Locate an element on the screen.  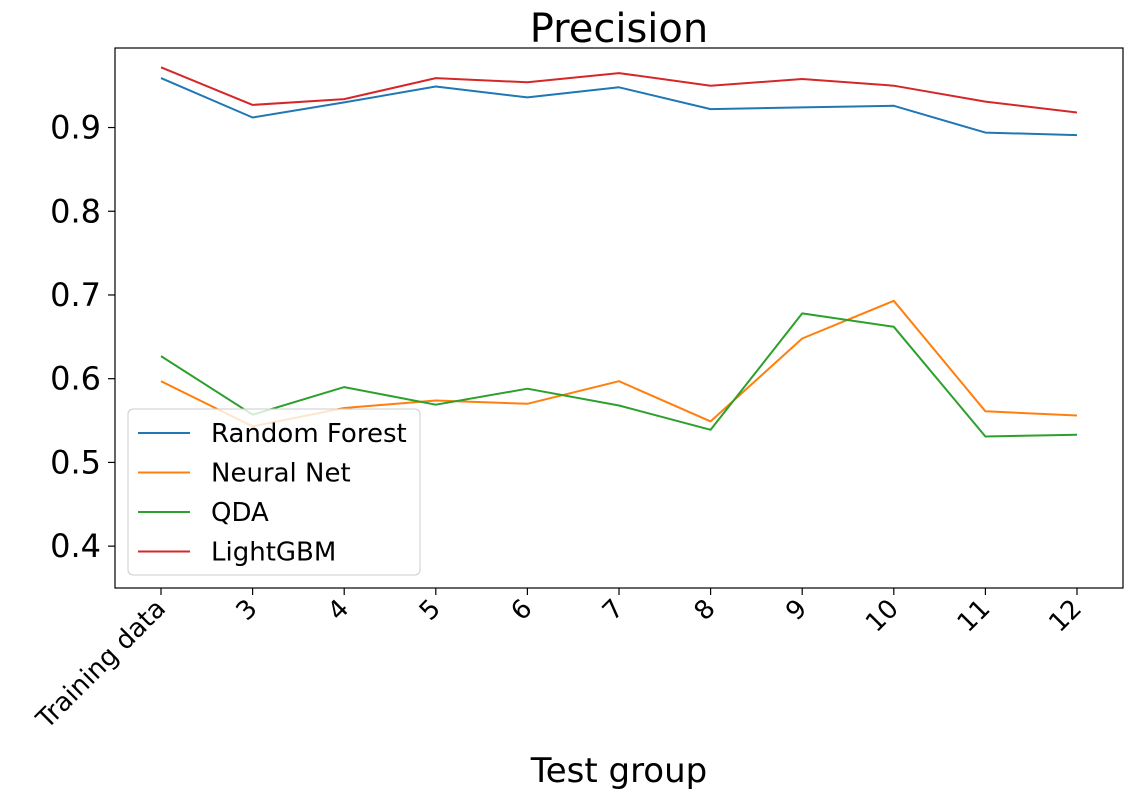
x-tick-label: 3 is located at coordinates (247, 610).